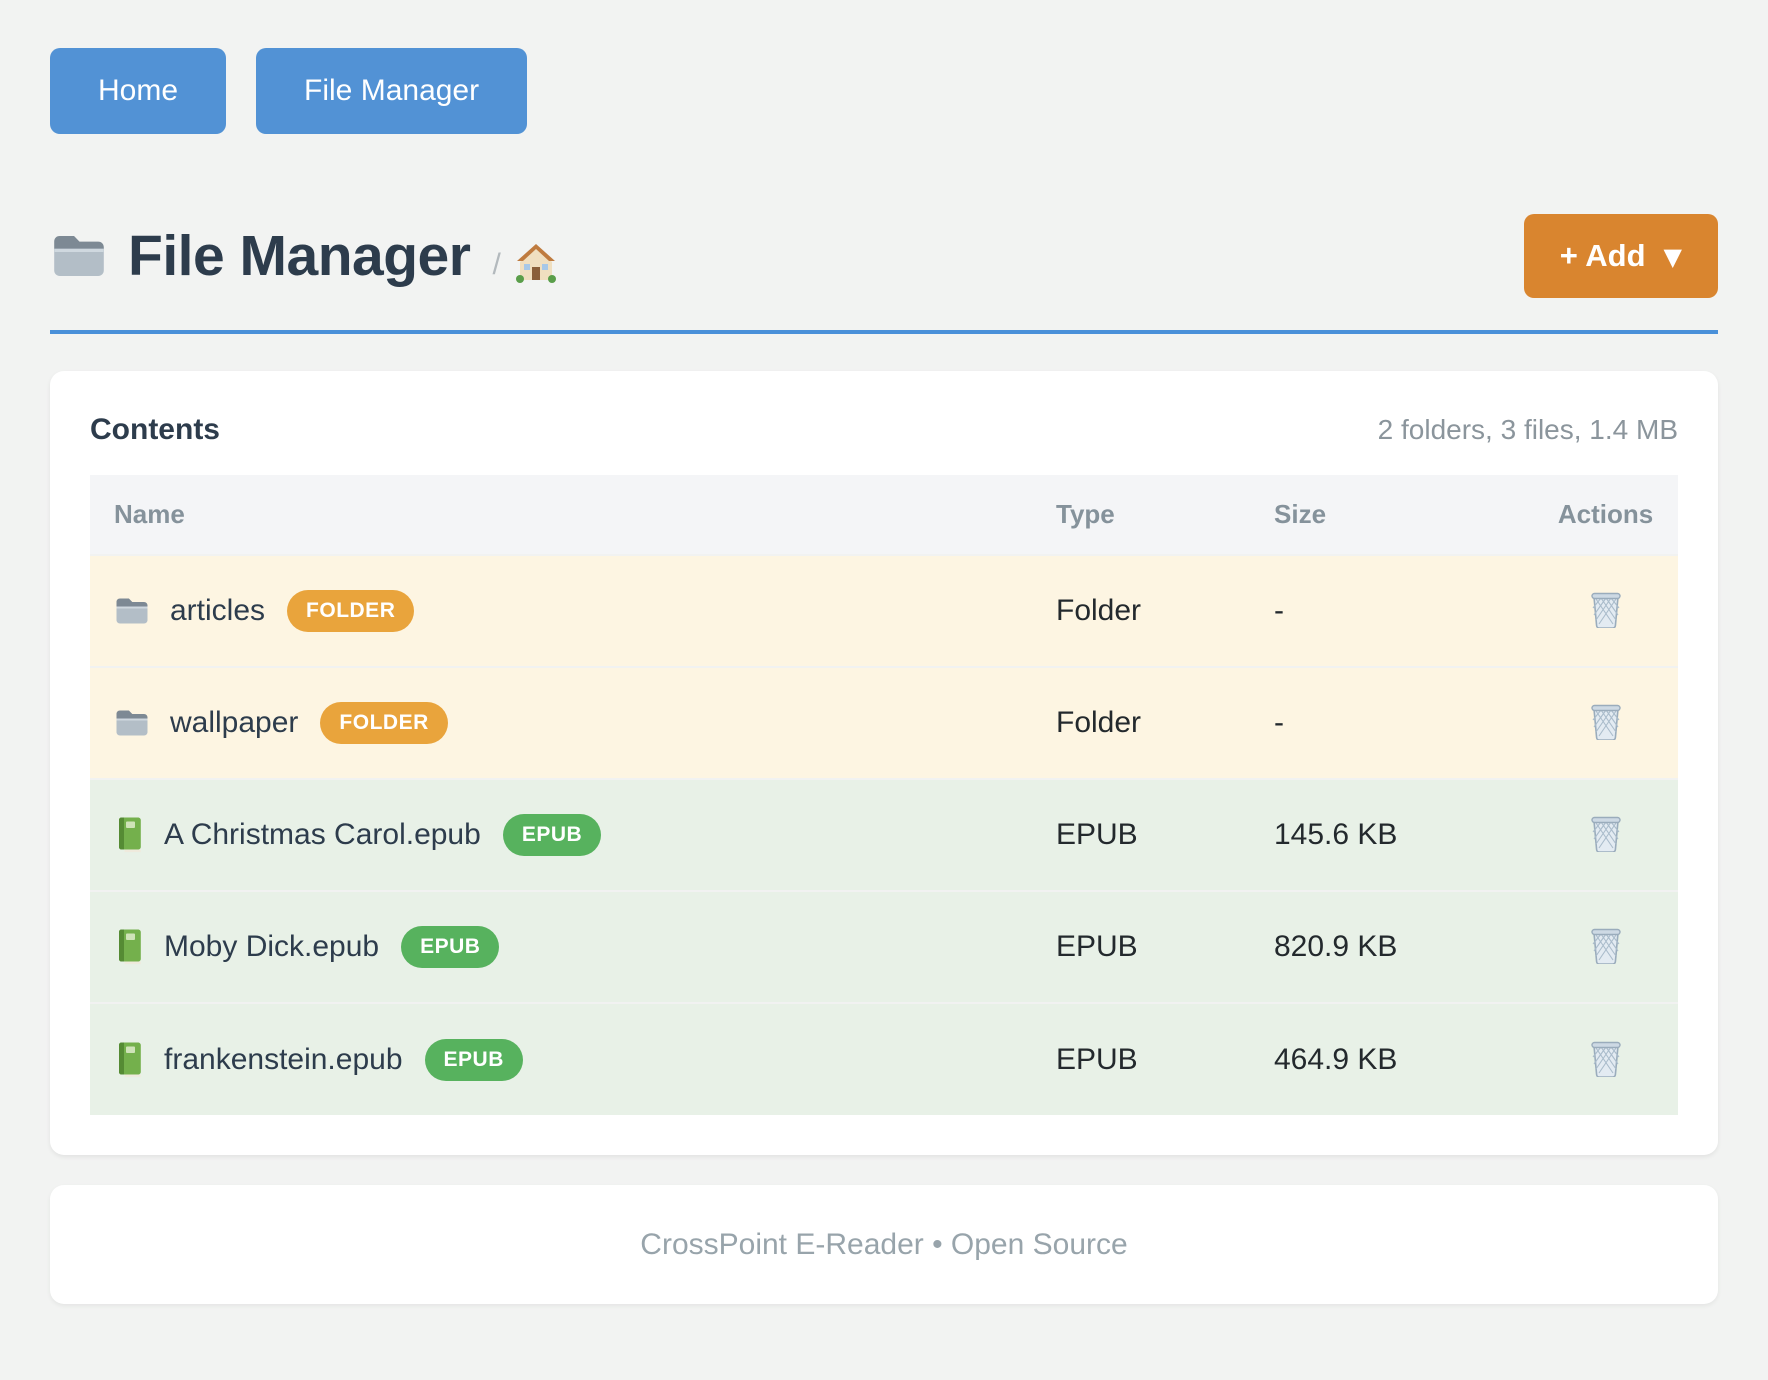 Image resolution: width=1768 pixels, height=1380 pixels. What do you see at coordinates (218, 610) in the screenshot?
I see `file-name: articles` at bounding box center [218, 610].